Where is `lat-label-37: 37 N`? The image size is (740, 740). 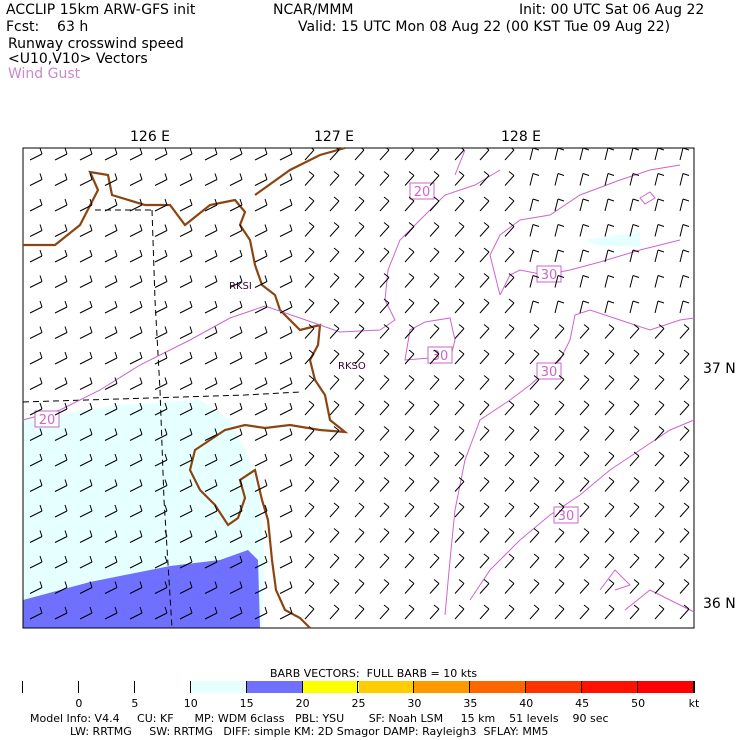 lat-label-37: 37 N is located at coordinates (719, 369).